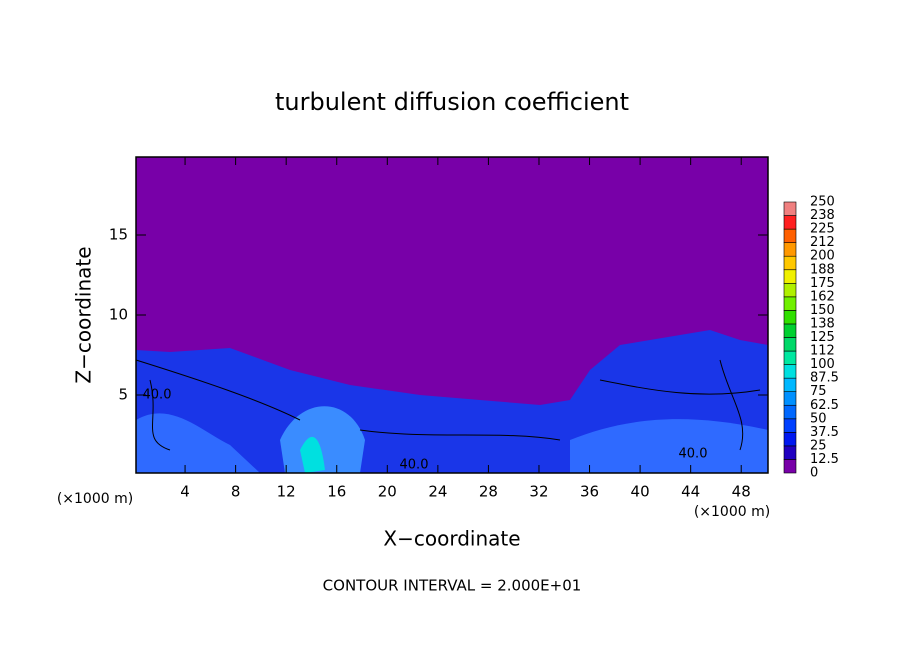  I want to click on x-tick-label: 28, so click(488, 492).